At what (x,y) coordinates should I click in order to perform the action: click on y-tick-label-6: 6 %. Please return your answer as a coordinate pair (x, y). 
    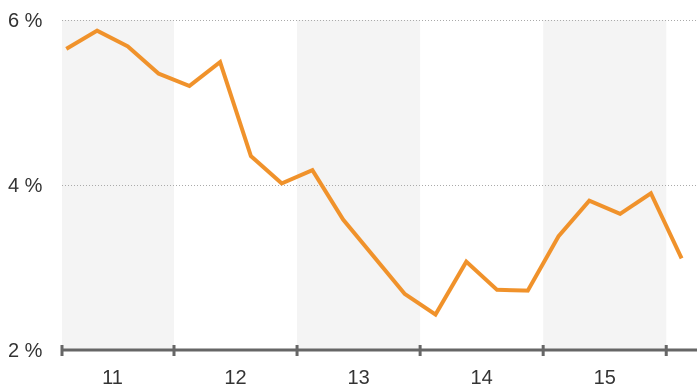
    Looking at the image, I should click on (25, 21).